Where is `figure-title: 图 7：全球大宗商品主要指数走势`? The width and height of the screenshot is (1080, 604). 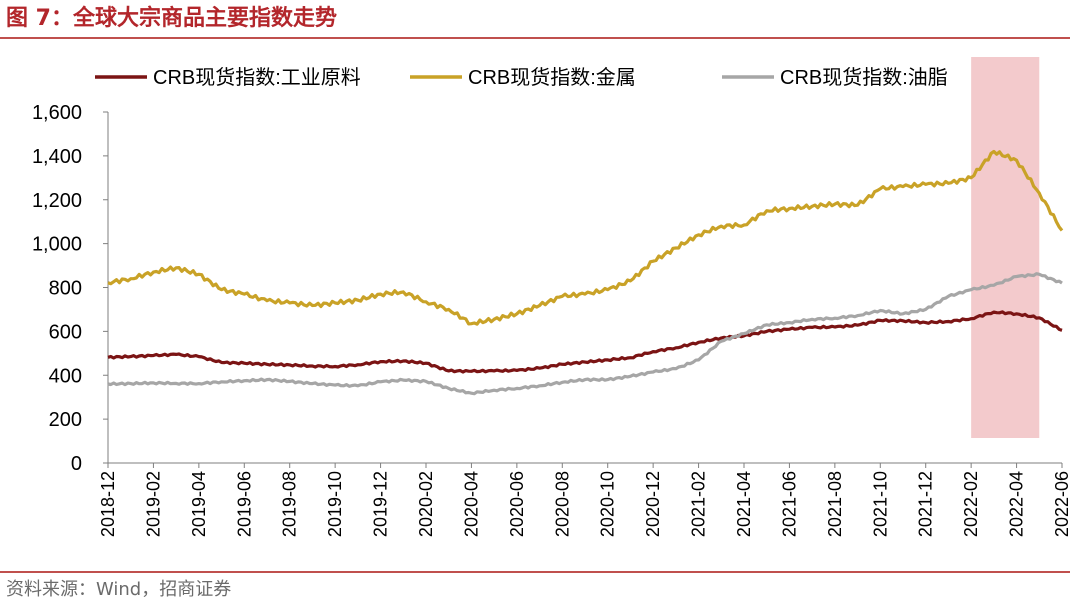
figure-title: 图 7：全球大宗商品主要指数走势 is located at coordinates (171, 18).